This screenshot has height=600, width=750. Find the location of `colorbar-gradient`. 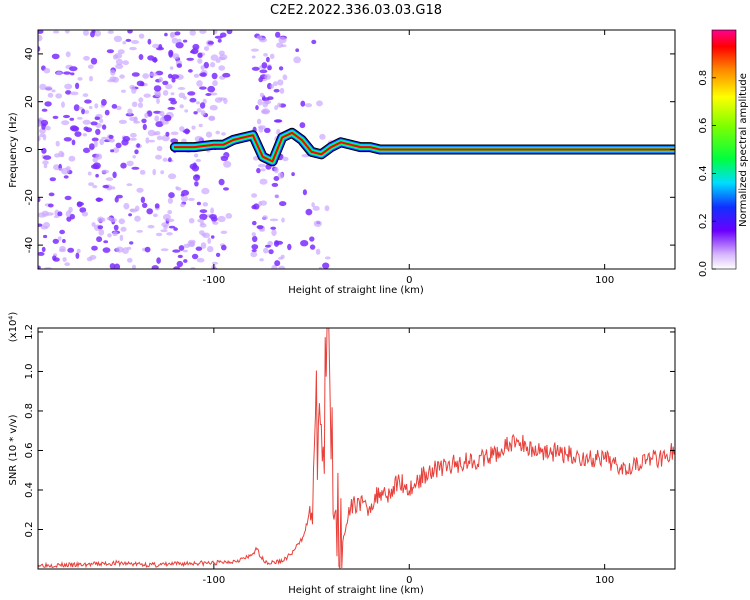

colorbar-gradient is located at coordinates (724, 149).